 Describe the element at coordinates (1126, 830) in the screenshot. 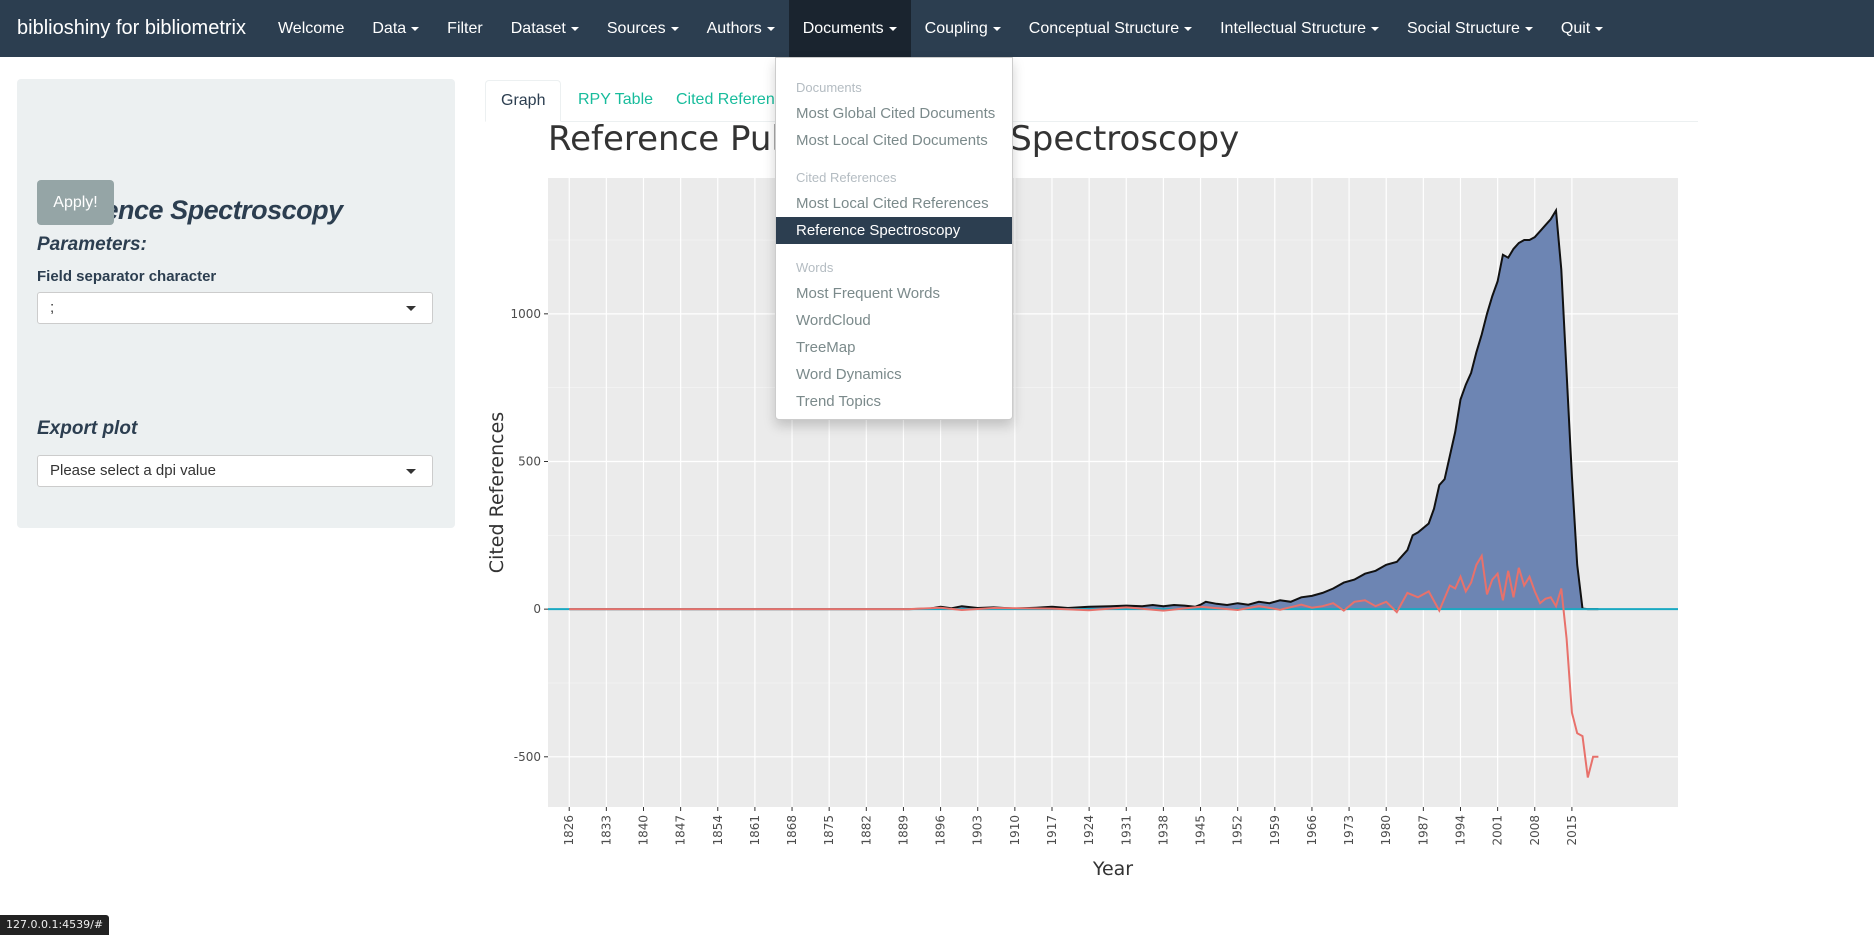

I see `x-tick-label: 1931` at that location.